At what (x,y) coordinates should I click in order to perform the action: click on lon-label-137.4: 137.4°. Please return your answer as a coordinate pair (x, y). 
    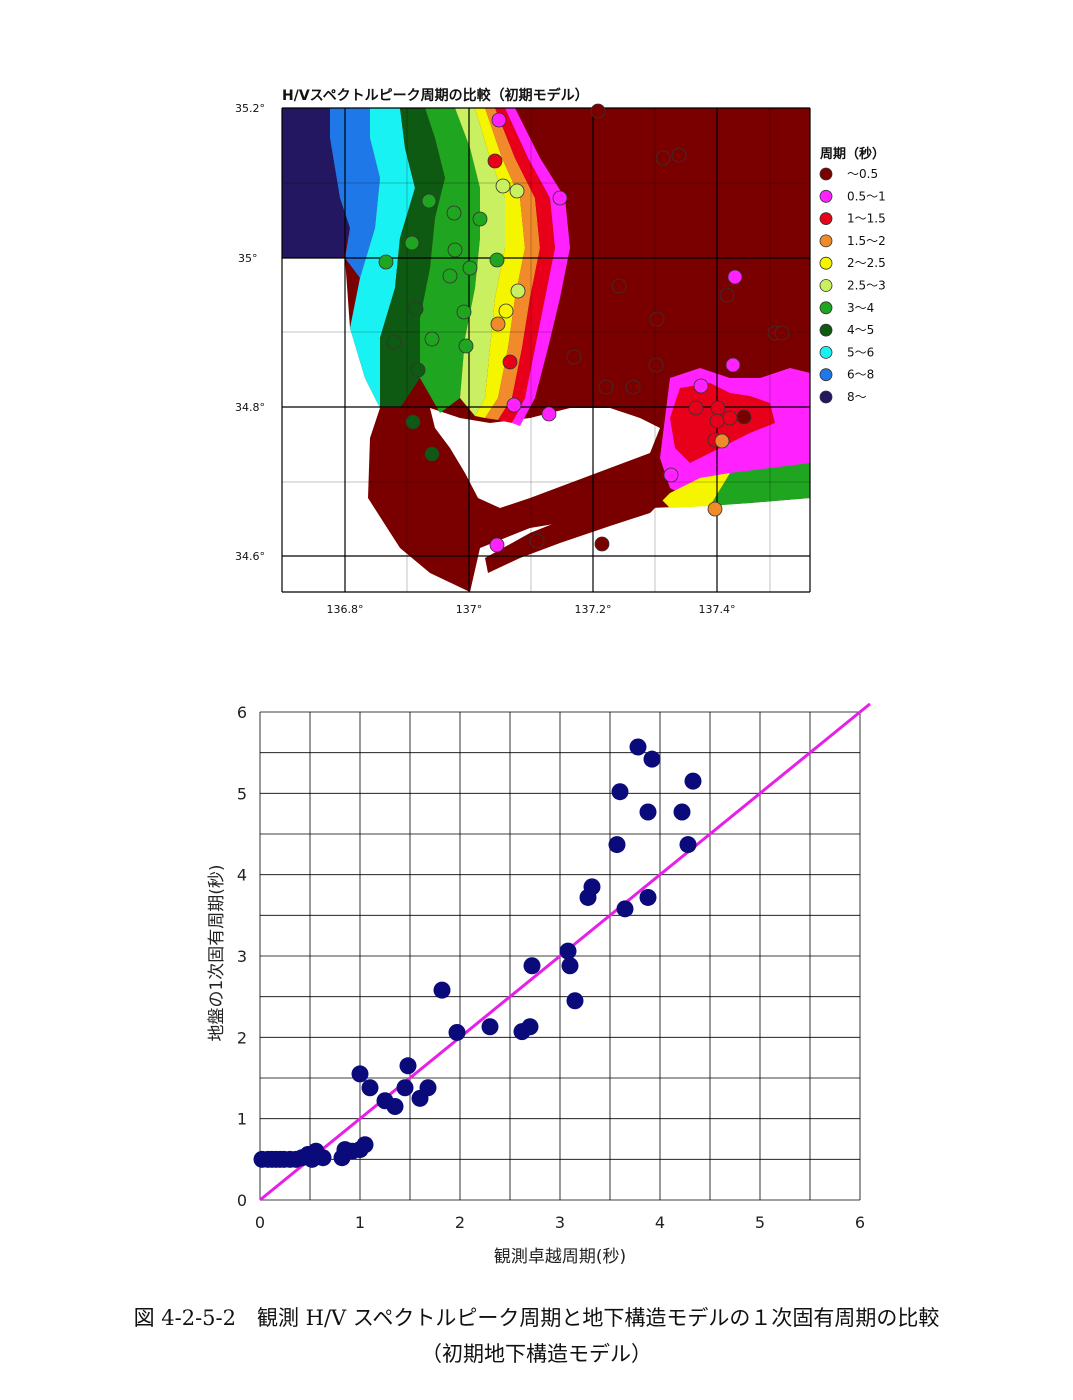
    Looking at the image, I should click on (717, 609).